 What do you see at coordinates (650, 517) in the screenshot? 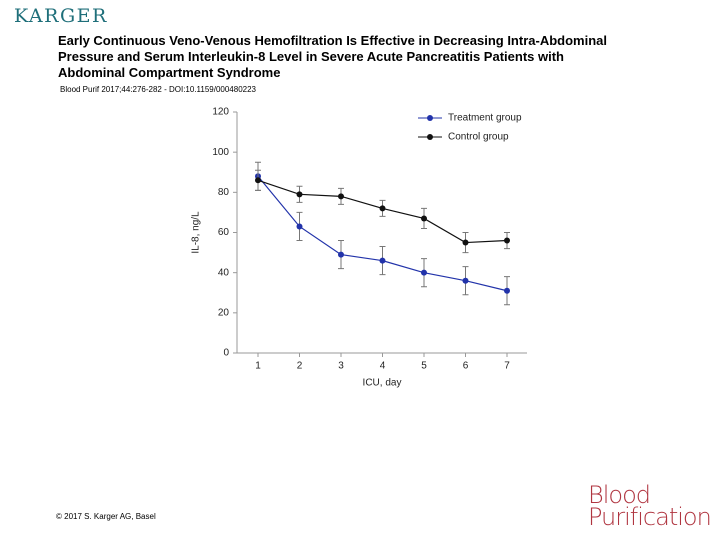
I see `journal-logo-line: Purification` at bounding box center [650, 517].